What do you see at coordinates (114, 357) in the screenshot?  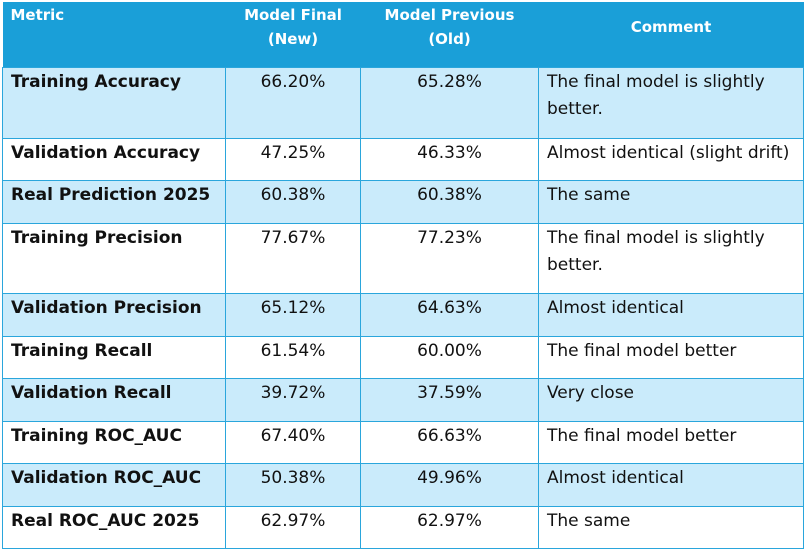 I see `metric-cell: Training Recall` at bounding box center [114, 357].